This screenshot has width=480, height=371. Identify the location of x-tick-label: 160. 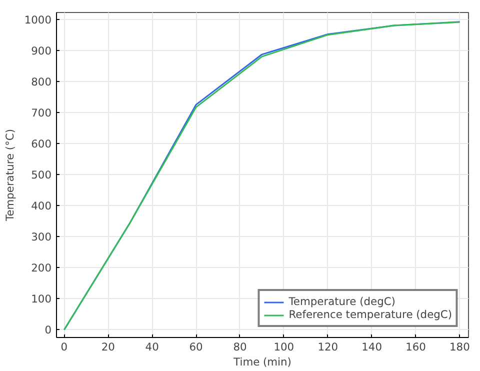
(416, 347).